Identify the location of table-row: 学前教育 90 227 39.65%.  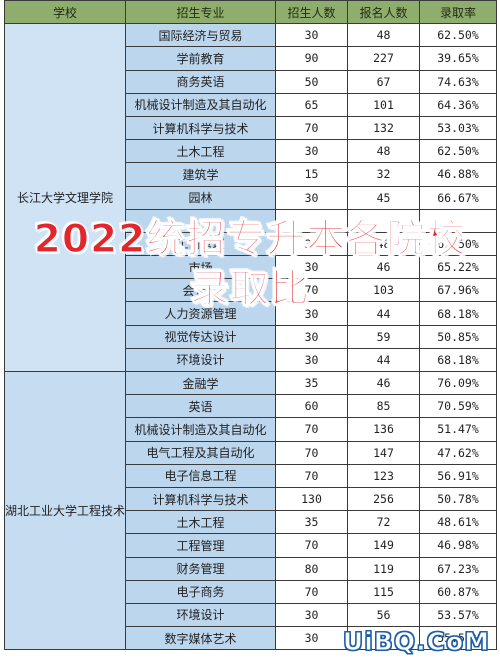
(251, 58).